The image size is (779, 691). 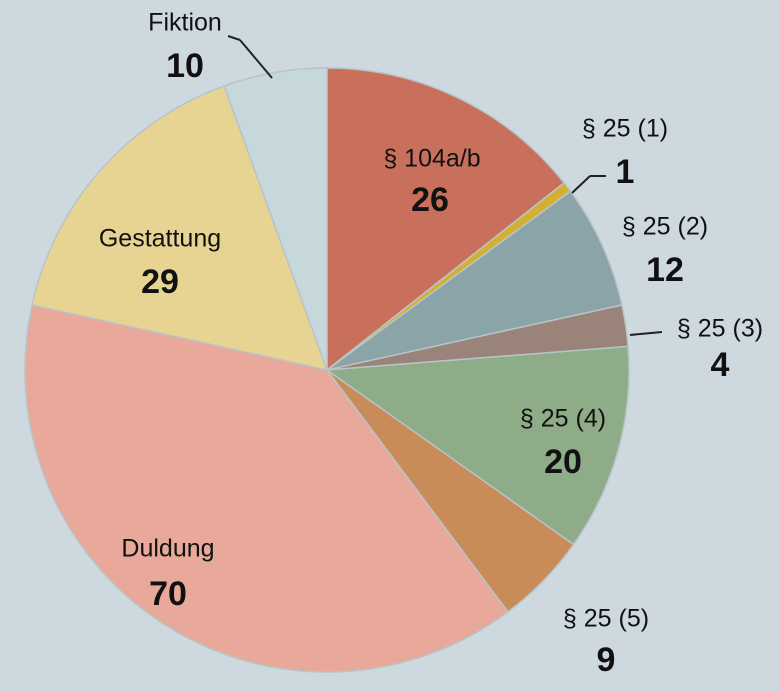 I want to click on slice-name: § 25 (1), so click(x=625, y=129).